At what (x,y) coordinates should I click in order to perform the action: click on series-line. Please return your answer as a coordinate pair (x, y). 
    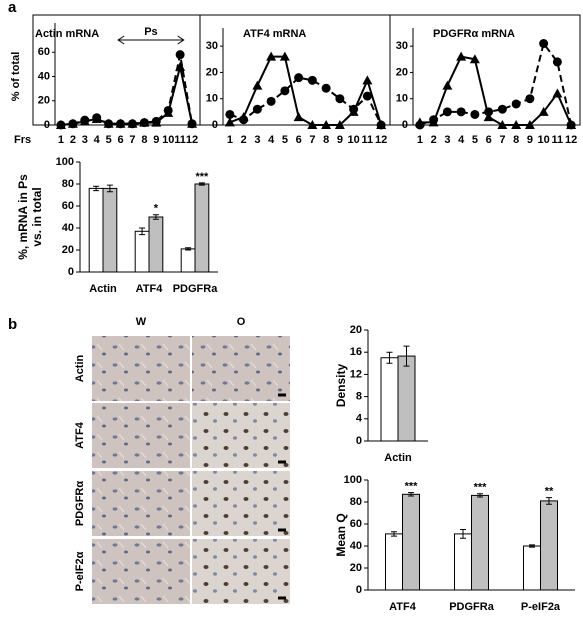
    Looking at the image, I should click on (127, 90).